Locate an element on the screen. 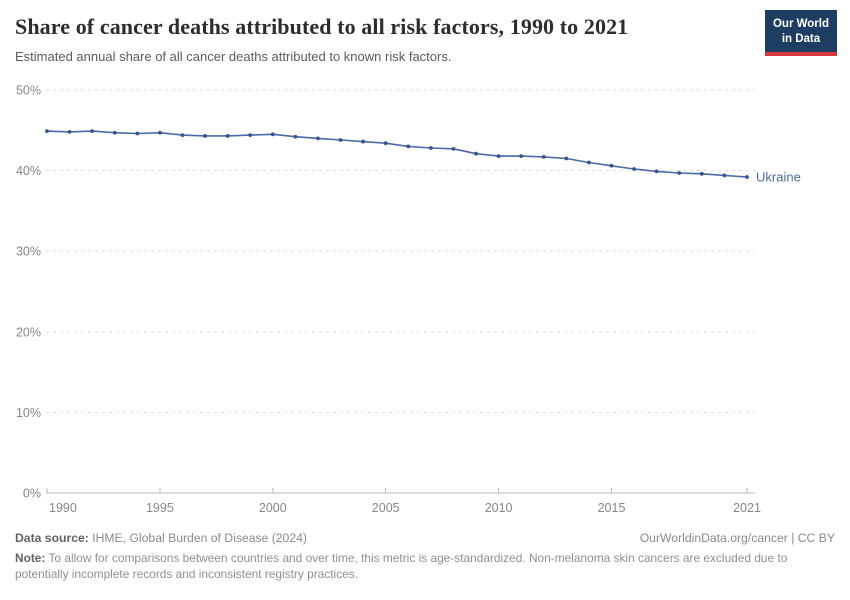  data-point-1992 is located at coordinates (92, 131).